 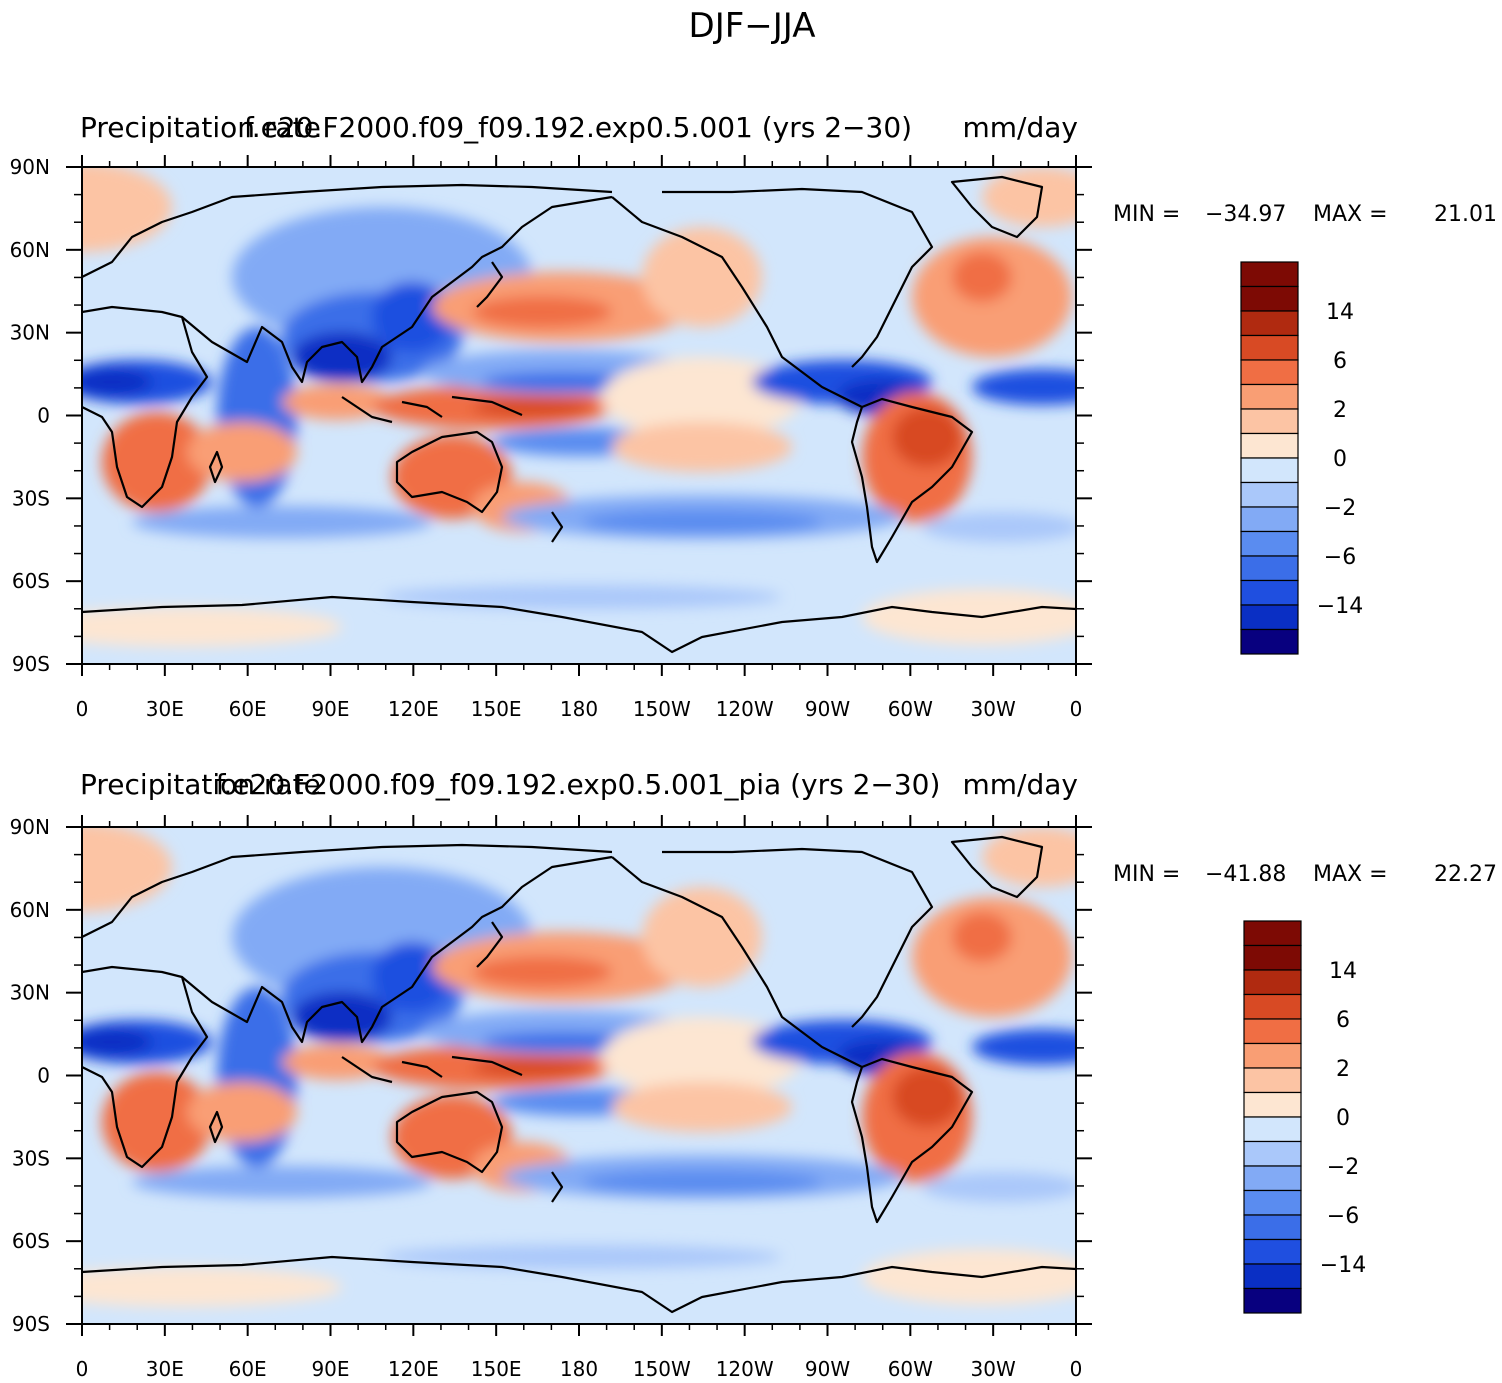 I want to click on stats-max-value: 21.01, so click(x=1465, y=214).